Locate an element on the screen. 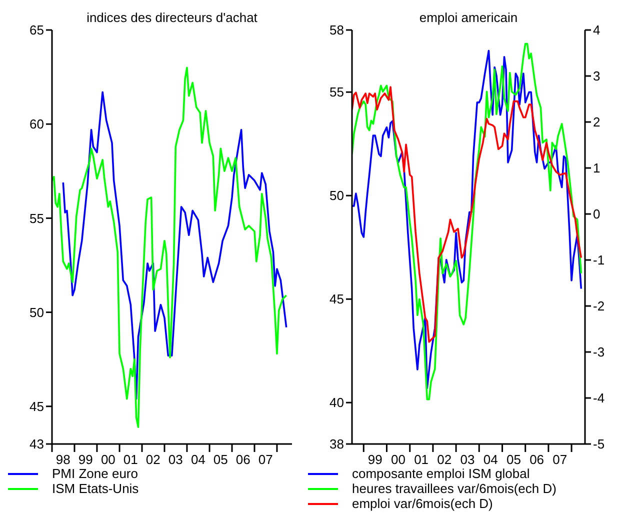  legend-label: heures travaillees var/6mois(ech D) is located at coordinates (454, 488).